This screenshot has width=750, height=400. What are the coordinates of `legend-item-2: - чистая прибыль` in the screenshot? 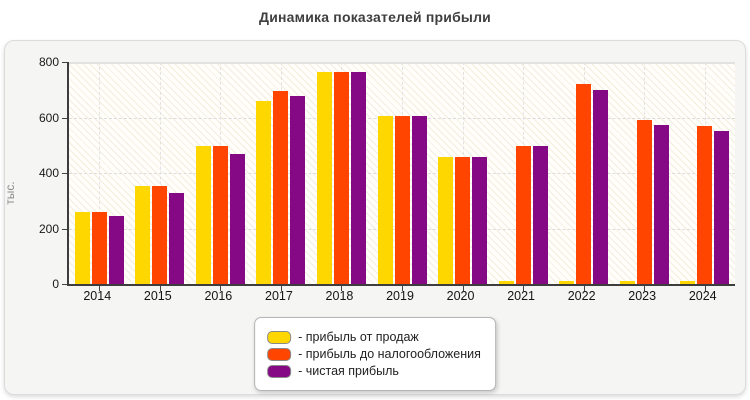 It's located at (374, 371).